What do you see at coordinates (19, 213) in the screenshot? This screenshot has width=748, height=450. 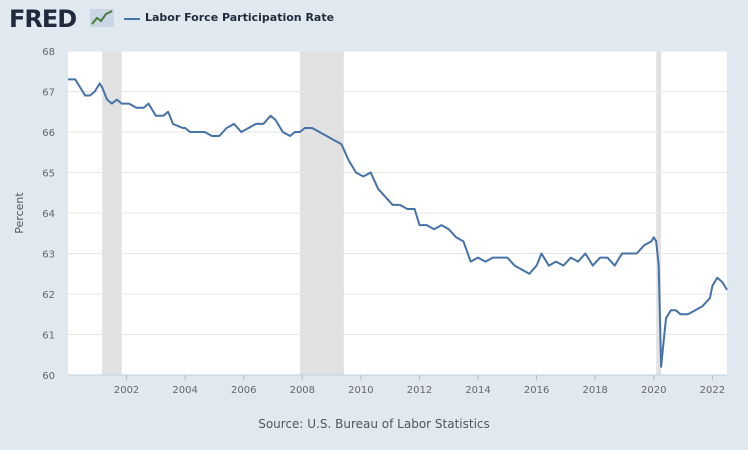 I see `y-axis-title: Percent` at bounding box center [19, 213].